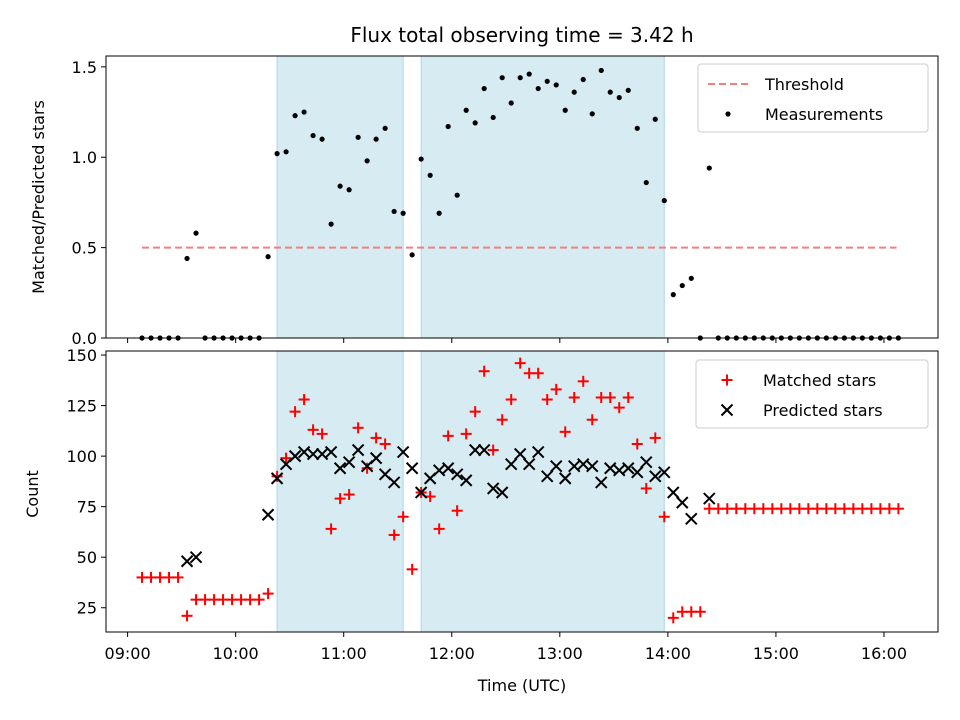  I want to click on bottom-legend-box, so click(812, 394).